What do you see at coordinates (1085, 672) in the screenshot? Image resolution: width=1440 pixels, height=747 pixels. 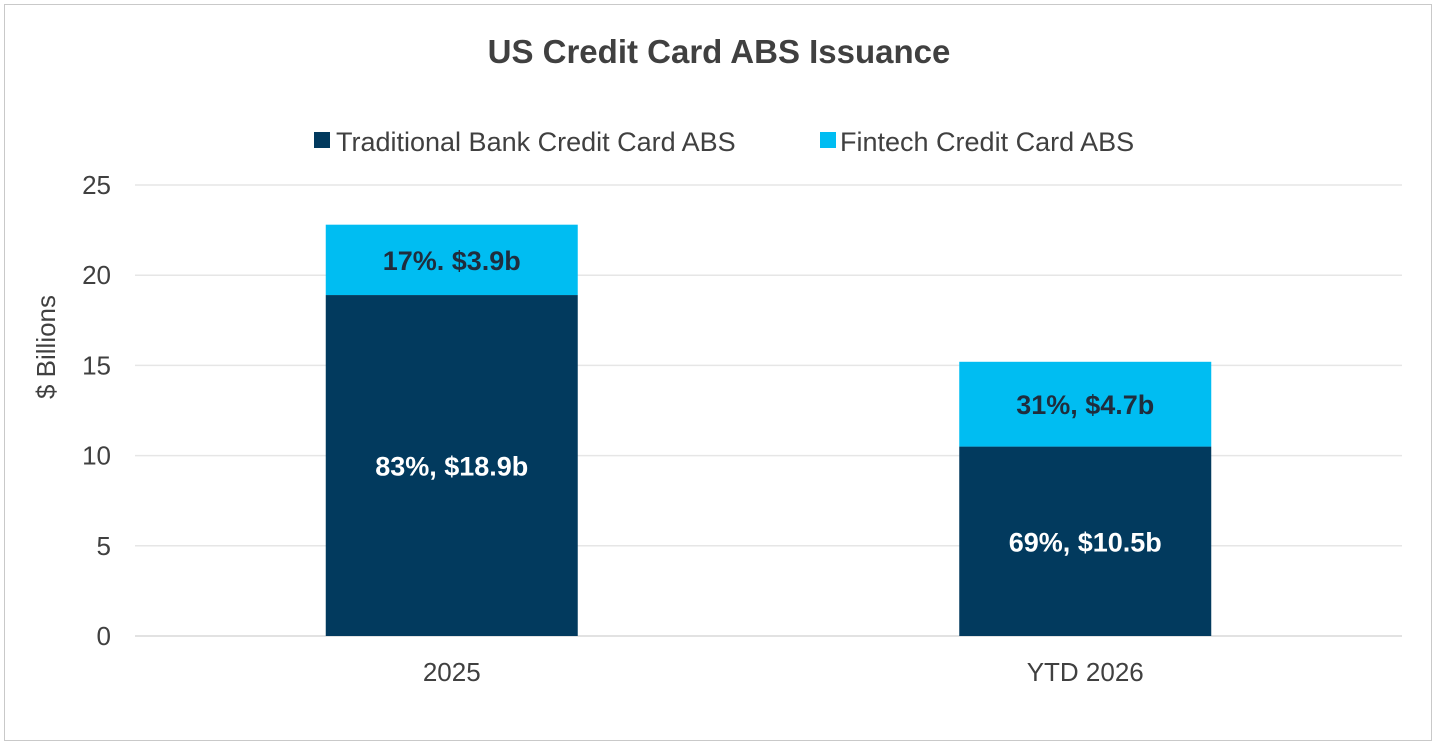 I see `x-tick-label: YTD 2026` at bounding box center [1085, 672].